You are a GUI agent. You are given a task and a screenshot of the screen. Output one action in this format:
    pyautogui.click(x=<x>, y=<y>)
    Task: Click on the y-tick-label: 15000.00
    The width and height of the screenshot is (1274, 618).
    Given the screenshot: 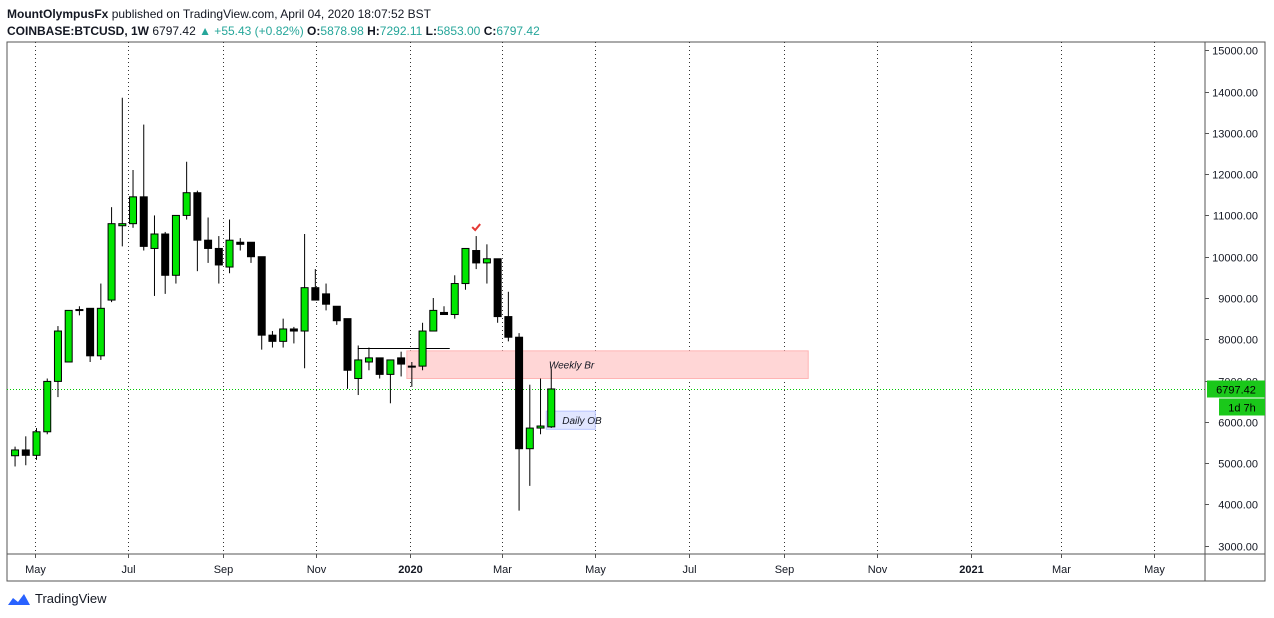 What is the action you would take?
    pyautogui.click(x=1235, y=52)
    